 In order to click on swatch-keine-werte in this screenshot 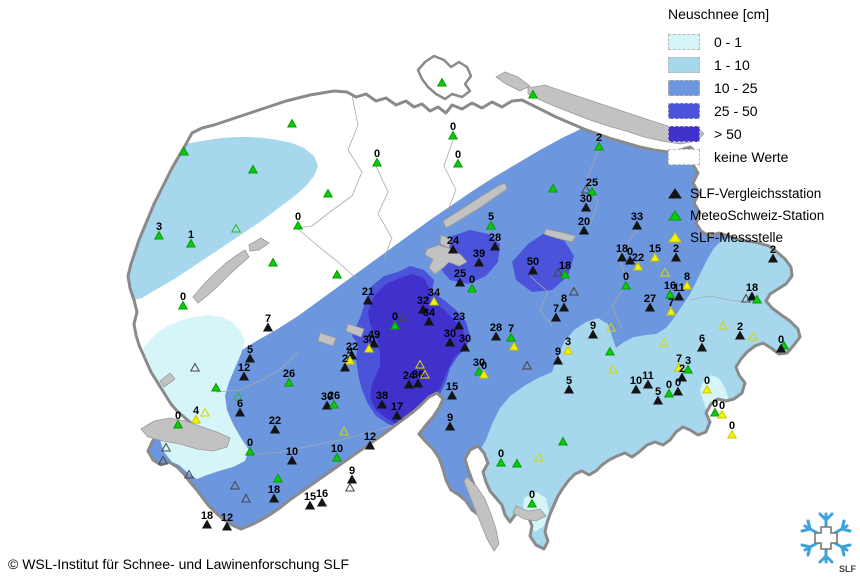, I will do `click(684, 156)`.